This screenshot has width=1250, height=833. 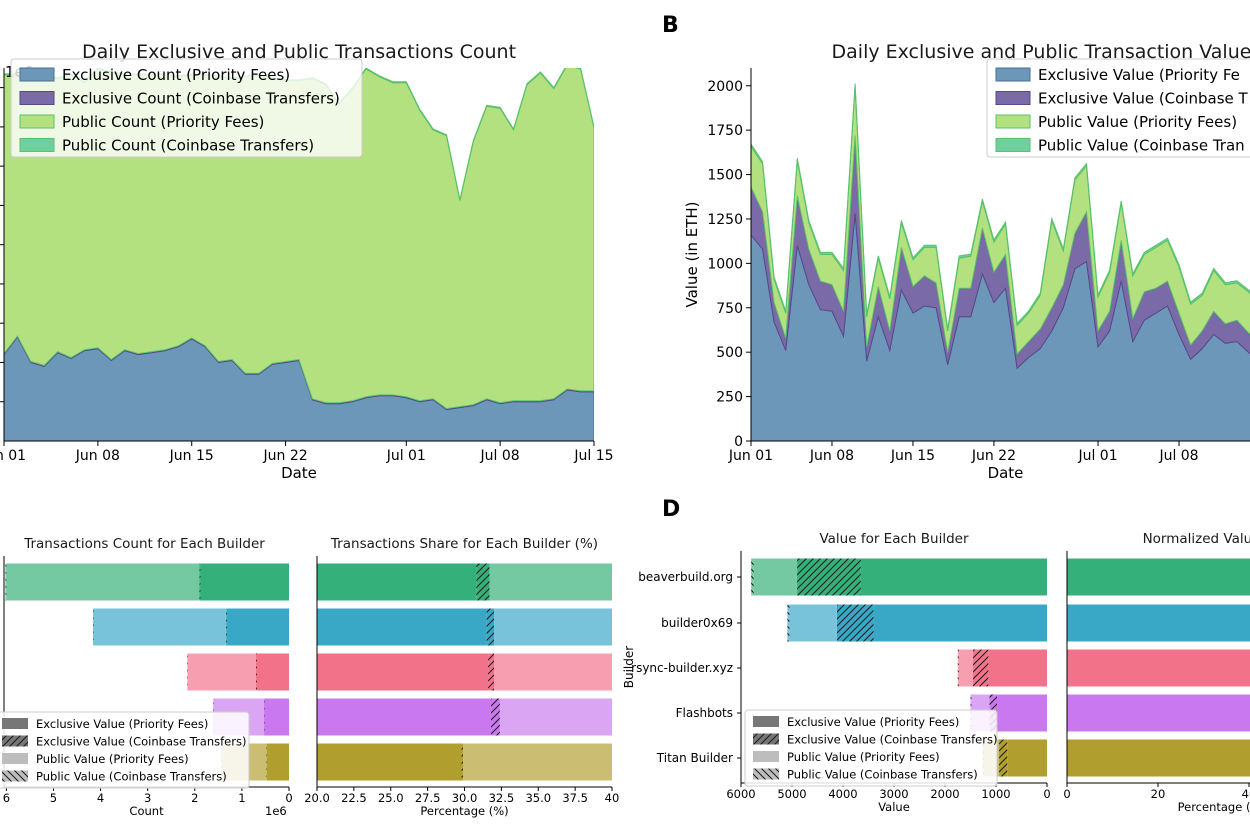 I want to click on y-tick-label: Flashbots, so click(x=704, y=713).